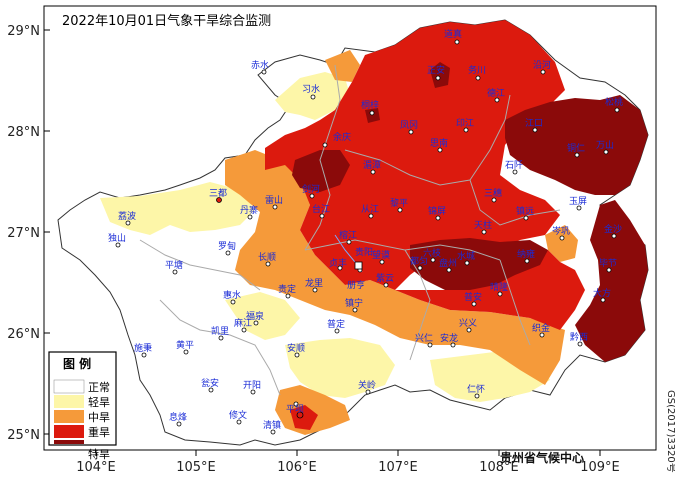 Image resolution: width=675 pixels, height=503 pixels. What do you see at coordinates (449, 338) in the screenshot?
I see `city-label: 安龙` at bounding box center [449, 338].